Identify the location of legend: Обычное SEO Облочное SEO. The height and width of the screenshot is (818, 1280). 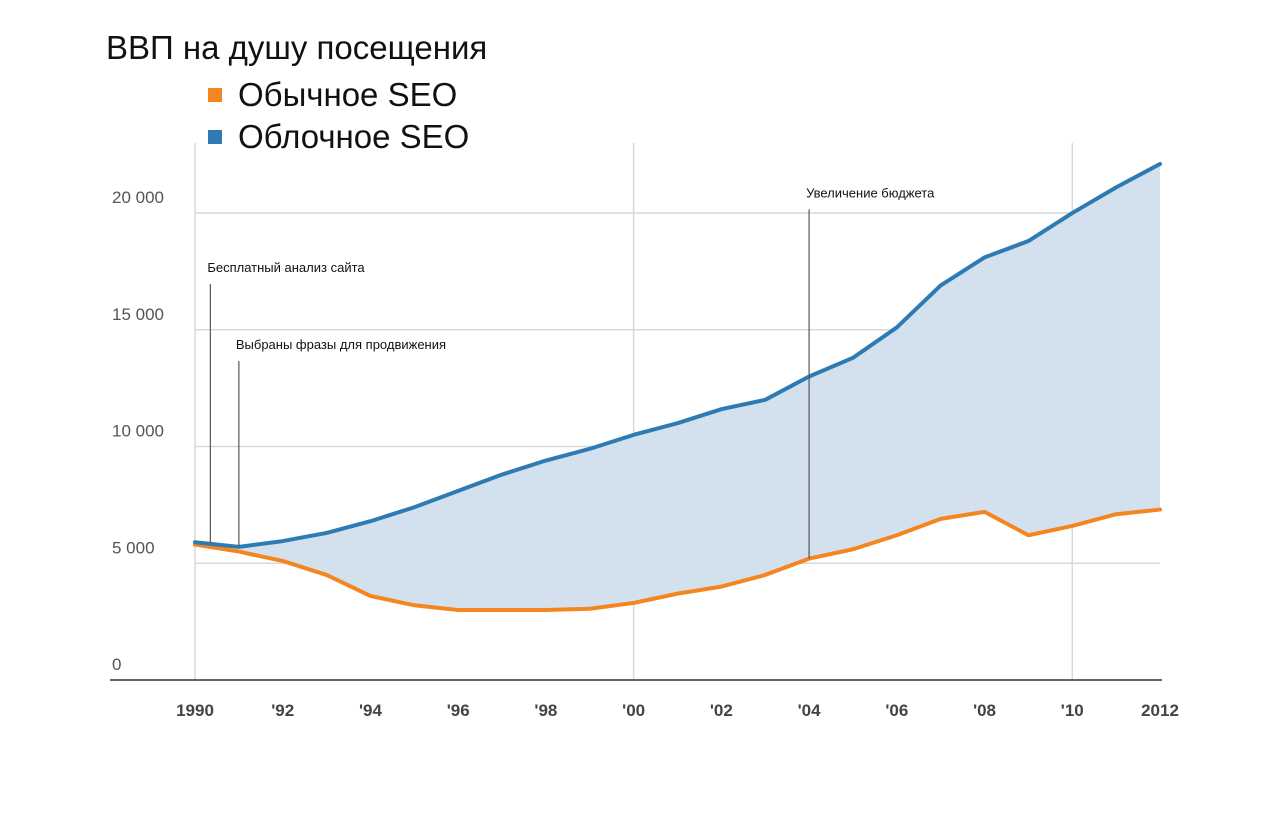
(338, 116).